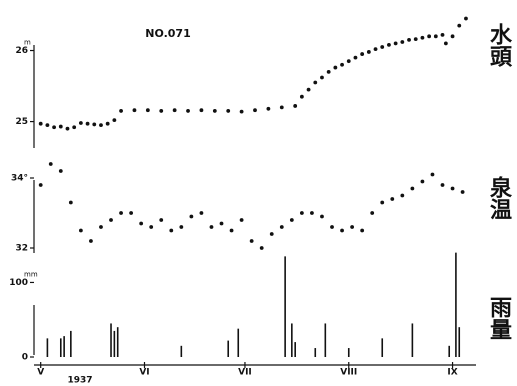 The width and height of the screenshot is (517, 386). Describe the element at coordinates (40, 373) in the screenshot. I see `x-tick-label: V` at that location.